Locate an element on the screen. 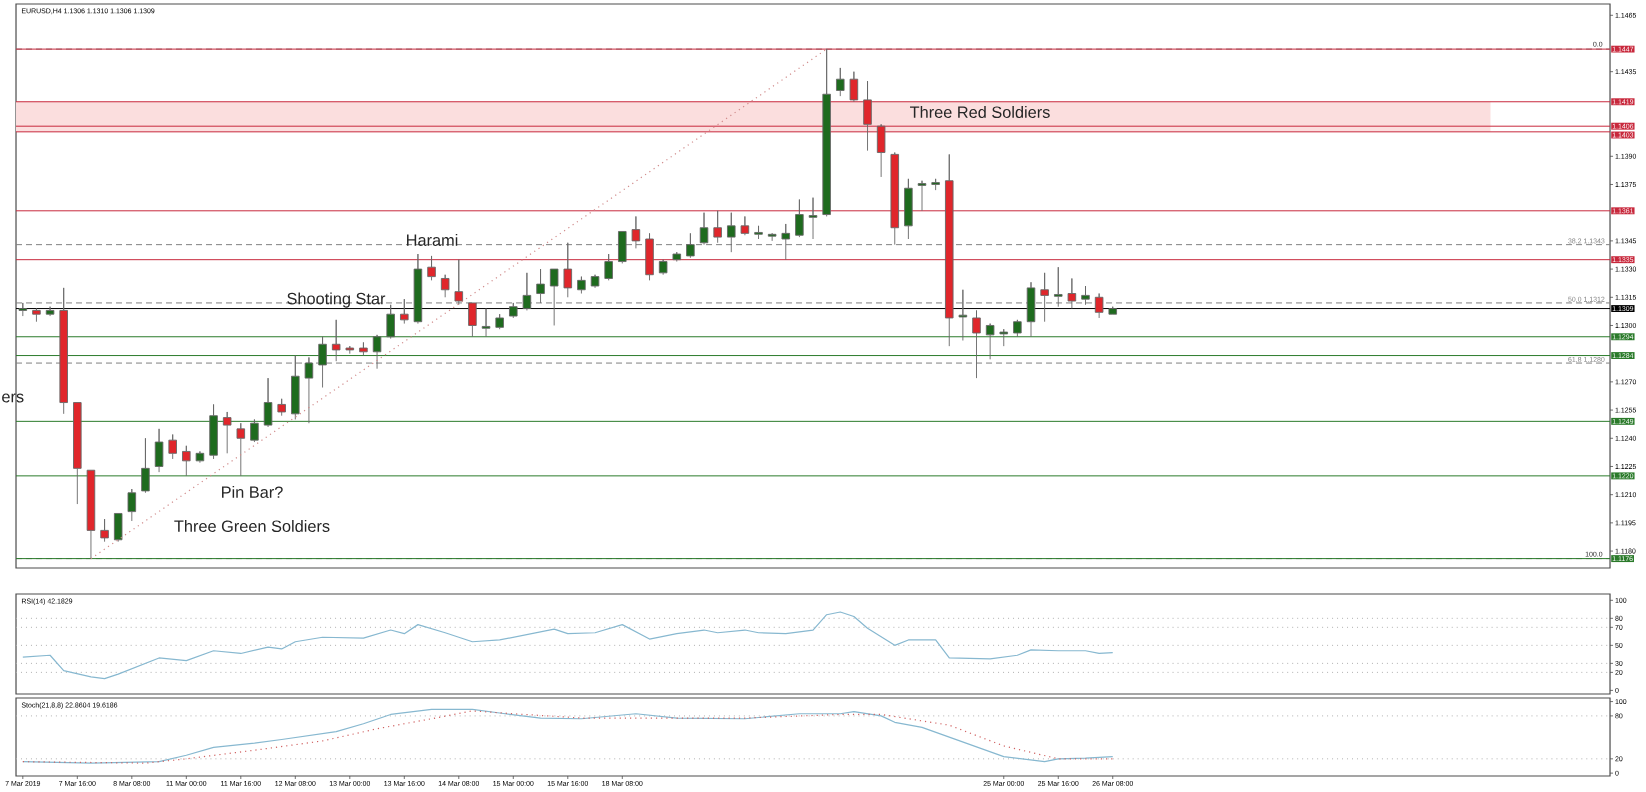 Image resolution: width=1646 pixels, height=792 pixels. annotation: Three Green Soldiers is located at coordinates (252, 526).